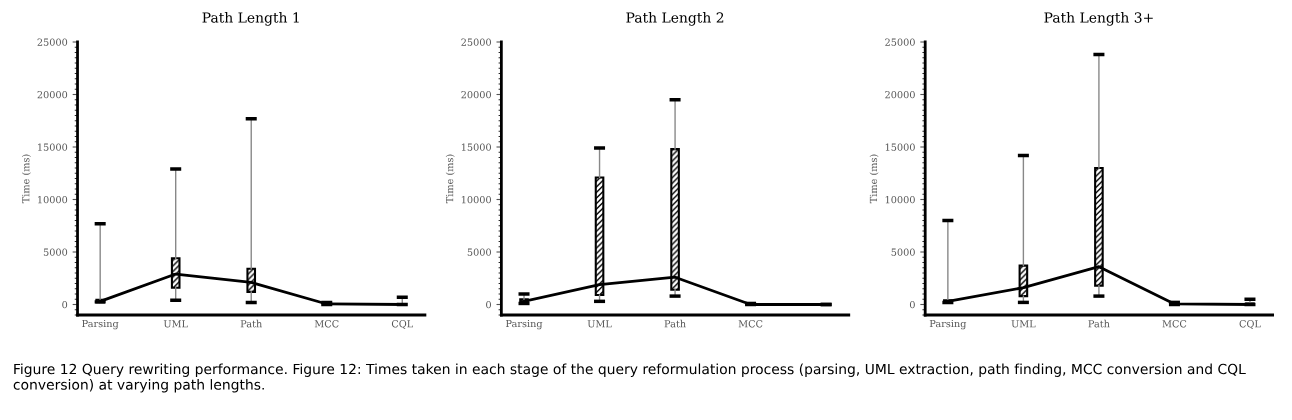 This screenshot has height=420, width=1292. Describe the element at coordinates (675, 19) in the screenshot. I see `chart-title: Path Length 2` at that location.